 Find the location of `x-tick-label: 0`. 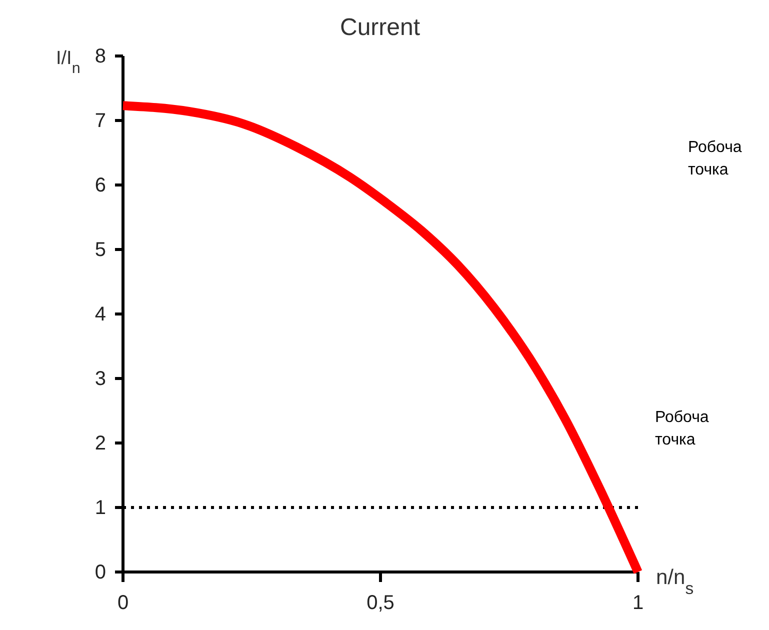

x-tick-label: 0 is located at coordinates (123, 603).